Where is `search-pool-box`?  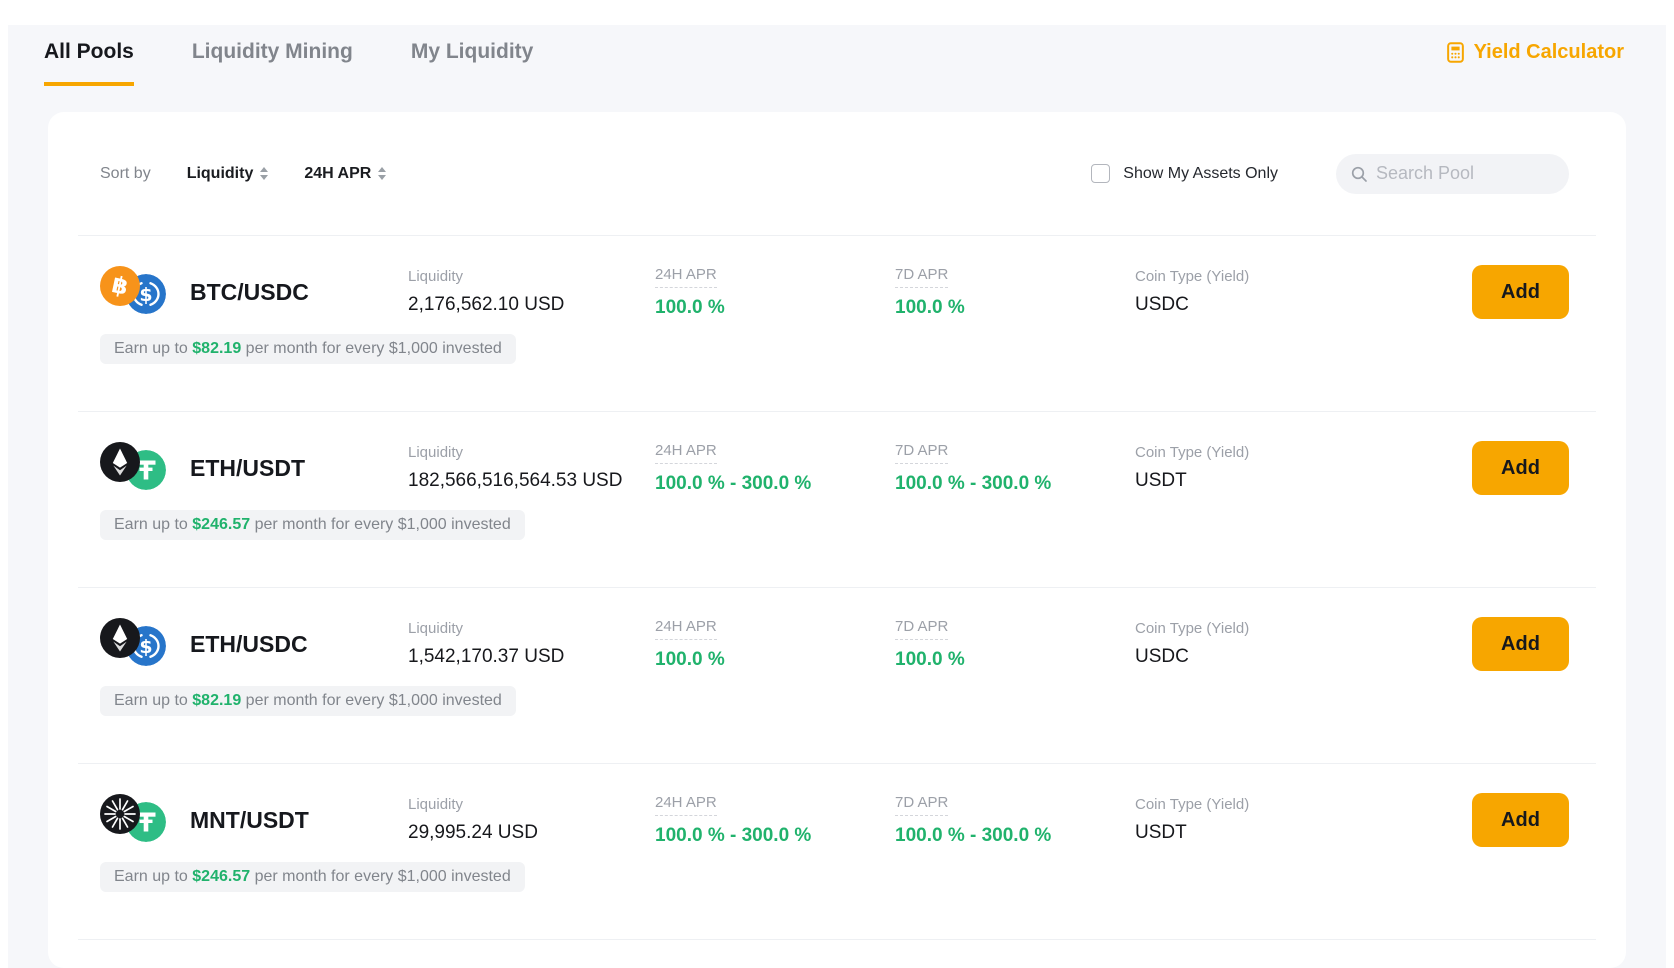 search-pool-box is located at coordinates (1452, 173).